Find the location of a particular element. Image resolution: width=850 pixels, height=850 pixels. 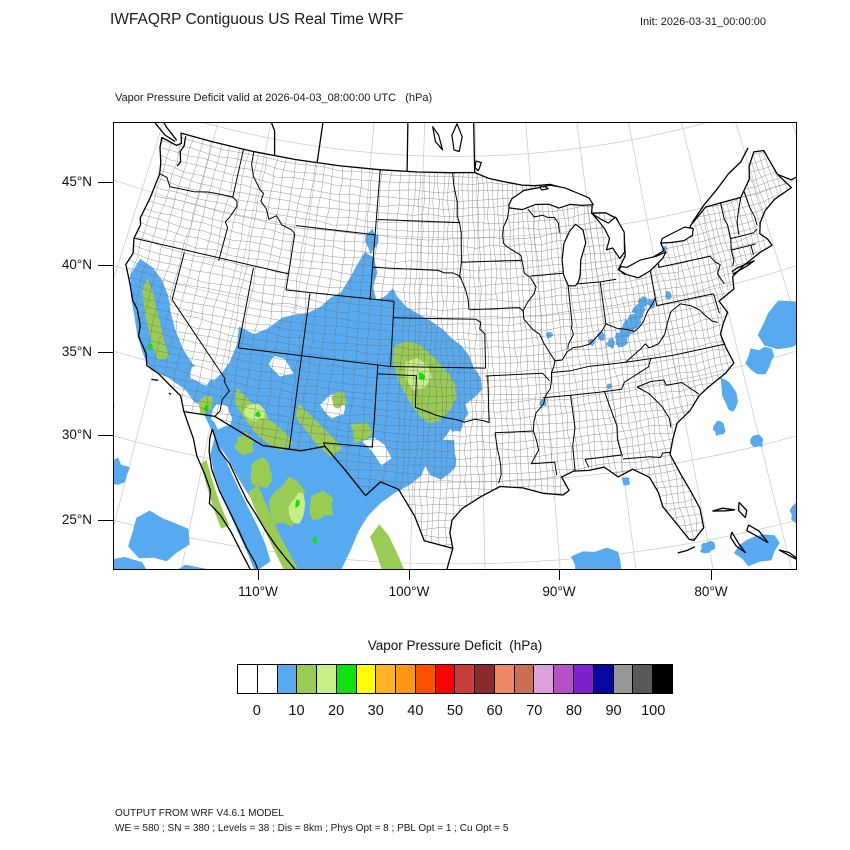

colorbar-tick-label: 20 is located at coordinates (336, 711).